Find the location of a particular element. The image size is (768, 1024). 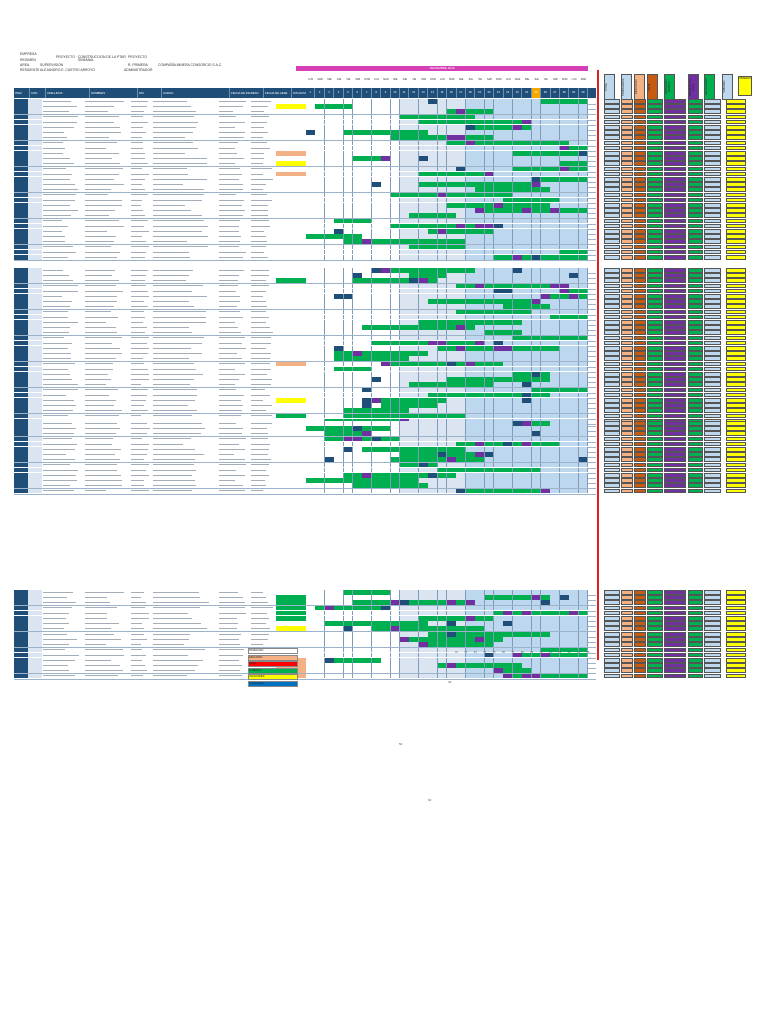

summary-header: TRABAJADOS is located at coordinates (626, 87).